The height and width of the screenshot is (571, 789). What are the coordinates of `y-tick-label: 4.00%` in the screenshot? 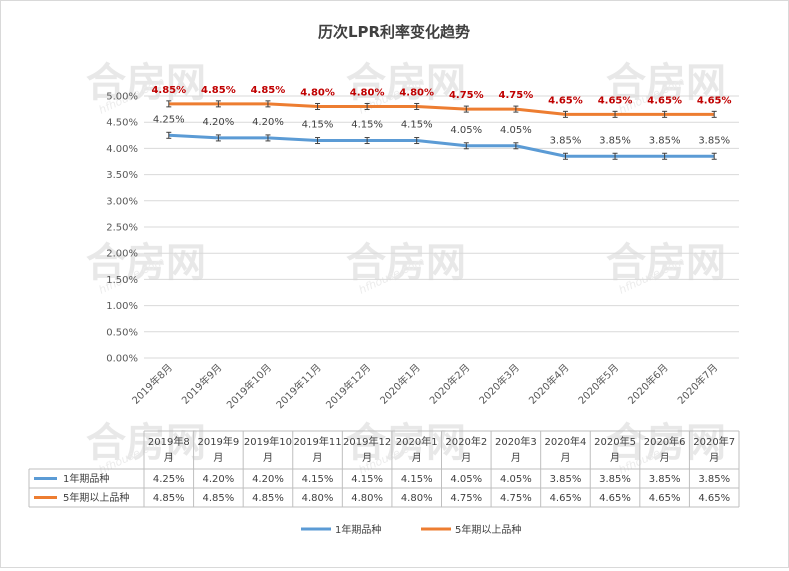 It's located at (122, 149).